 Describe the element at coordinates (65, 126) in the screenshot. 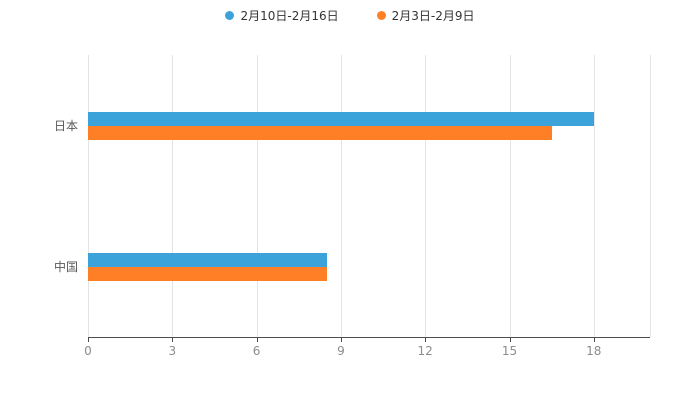

I see `category-label: 日本` at that location.